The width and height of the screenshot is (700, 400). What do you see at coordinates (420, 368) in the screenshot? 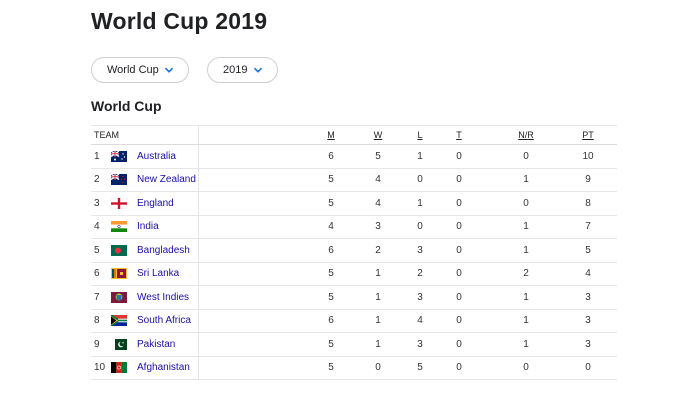
I see `losses-value: 5` at bounding box center [420, 368].